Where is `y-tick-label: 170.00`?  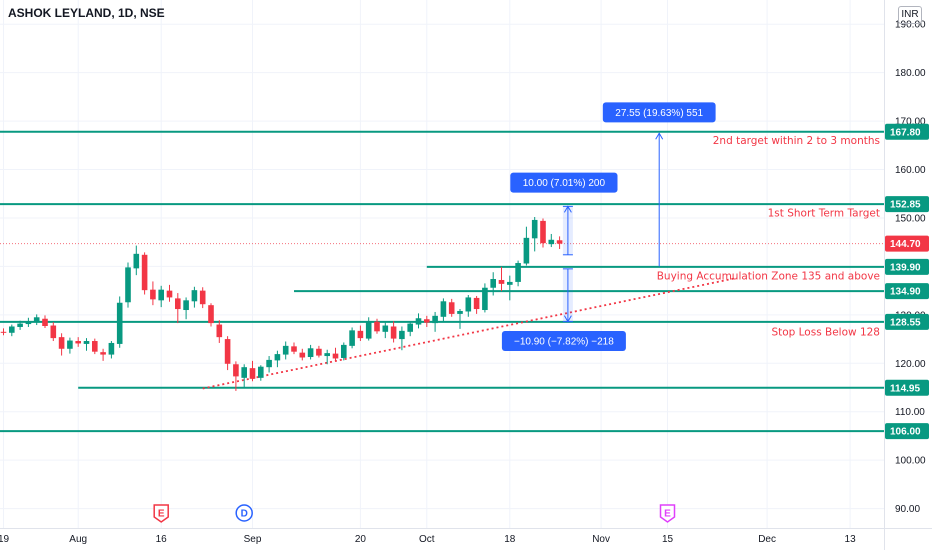 y-tick-label: 170.00 is located at coordinates (910, 122).